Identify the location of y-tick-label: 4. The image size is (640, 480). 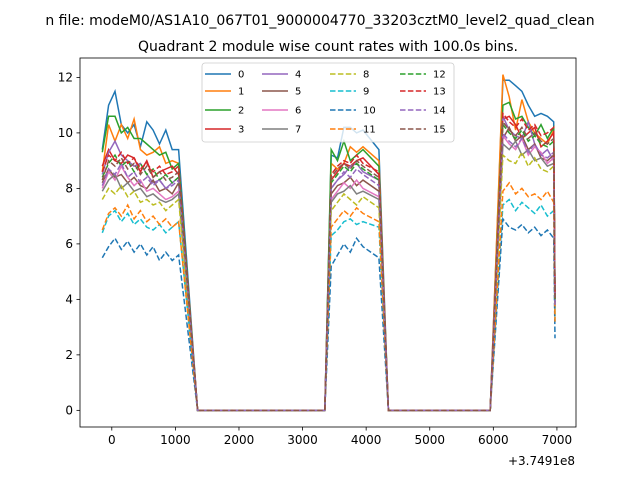
(69, 300).